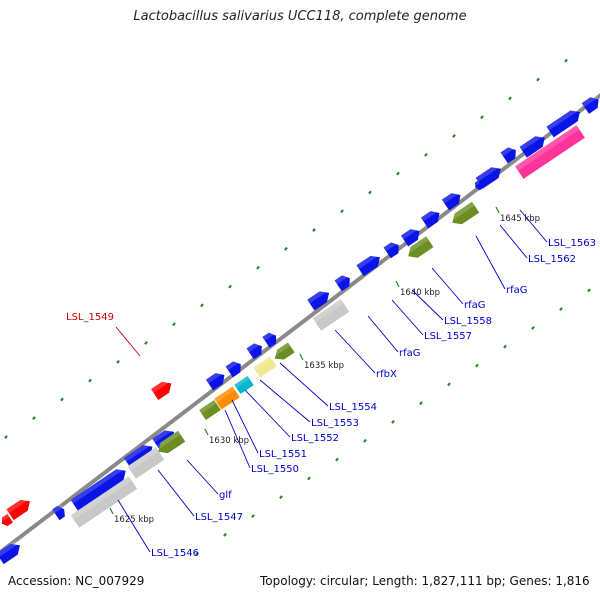  Describe the element at coordinates (550, 152) in the screenshot. I see `reverse-gene-pink` at that location.